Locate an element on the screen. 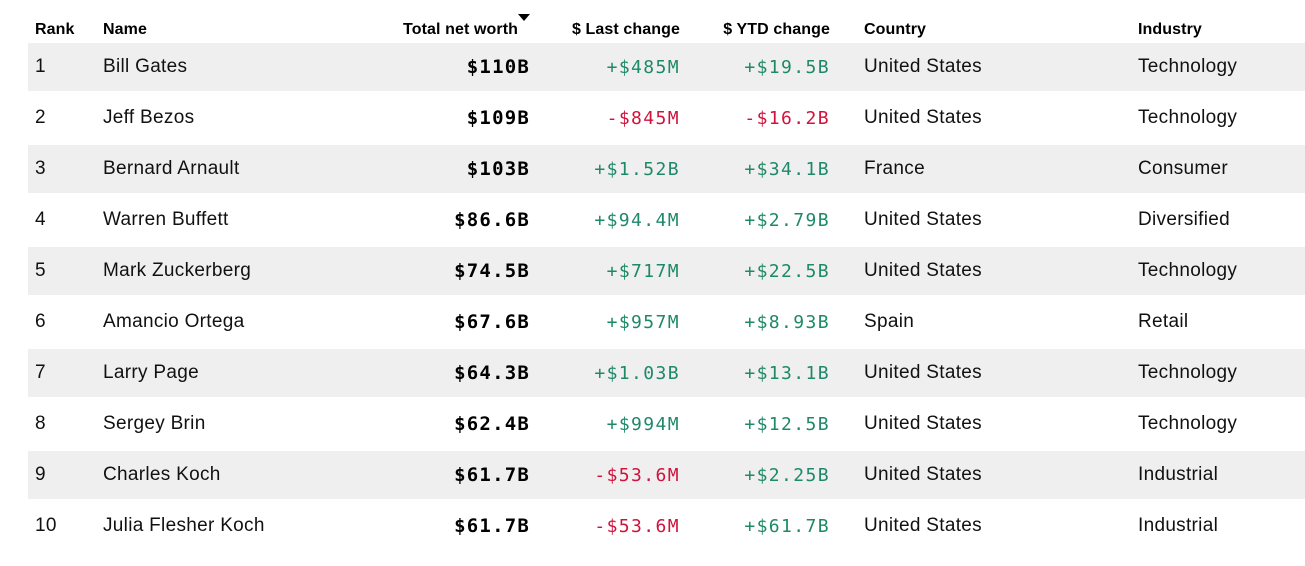 This screenshot has height=566, width=1305. ytd-change-cell: +$19.5B is located at coordinates (787, 67).